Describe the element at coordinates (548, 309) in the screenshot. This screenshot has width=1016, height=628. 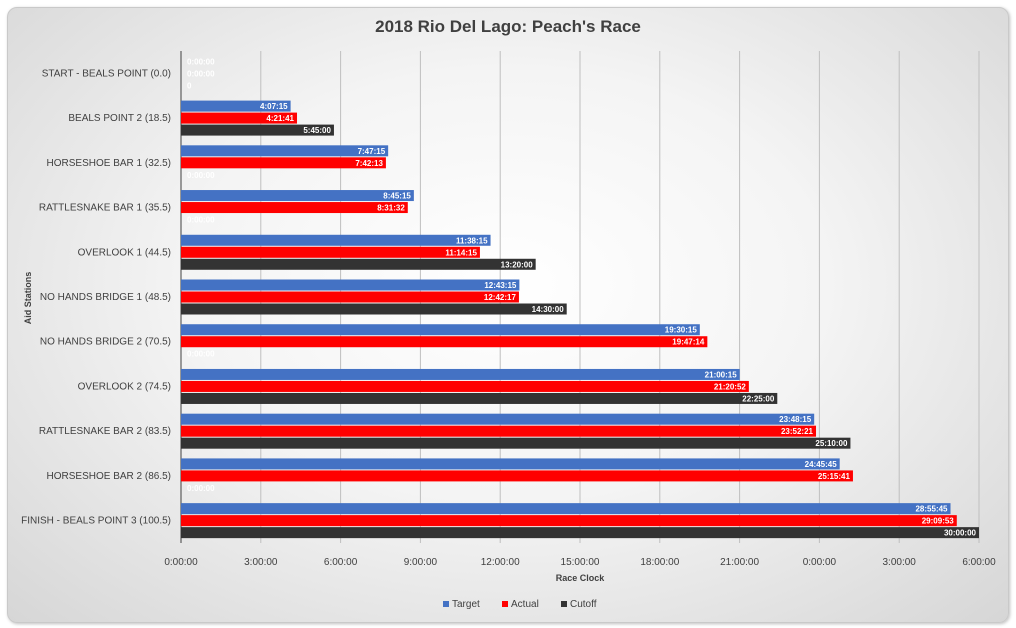
I see `data-label-cutoff: 14:30:00` at that location.